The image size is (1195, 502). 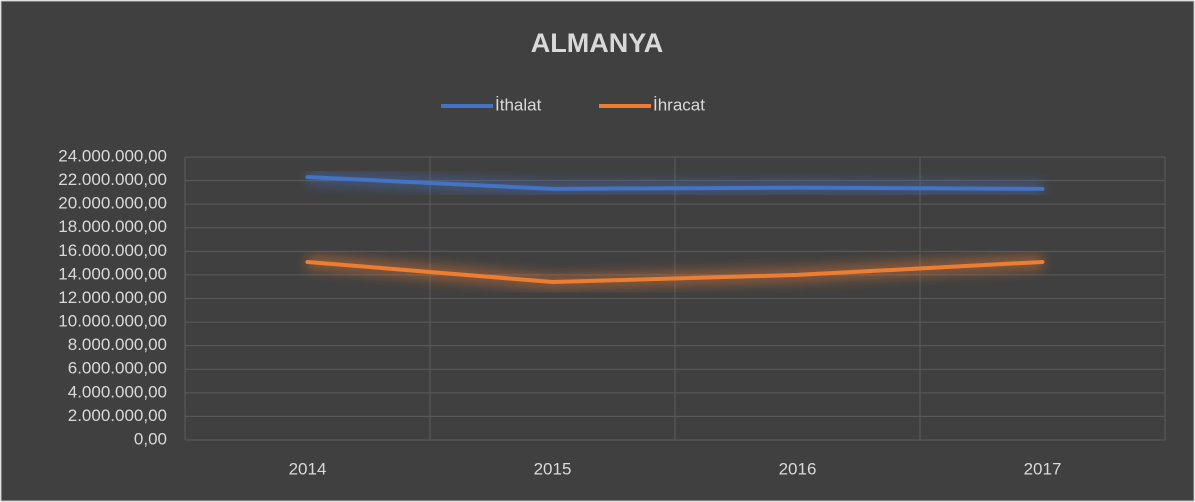 What do you see at coordinates (112, 273) in the screenshot?
I see `y-tick-label: 14.000.000,00` at bounding box center [112, 273].